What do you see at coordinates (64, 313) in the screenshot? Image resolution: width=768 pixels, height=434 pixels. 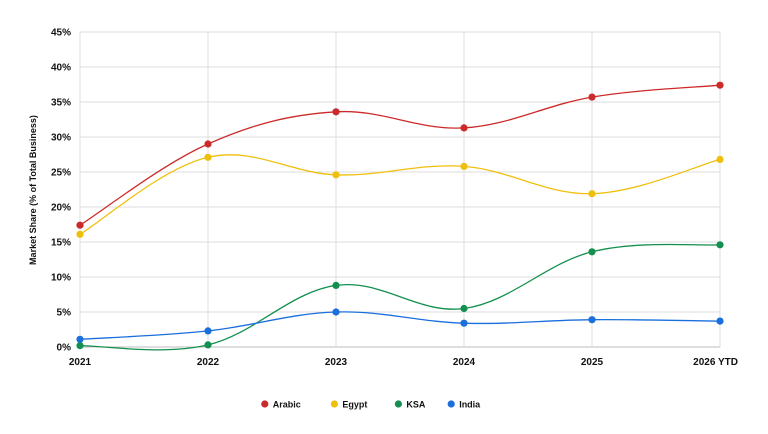 I see `y-tick-label: 5%` at bounding box center [64, 313].